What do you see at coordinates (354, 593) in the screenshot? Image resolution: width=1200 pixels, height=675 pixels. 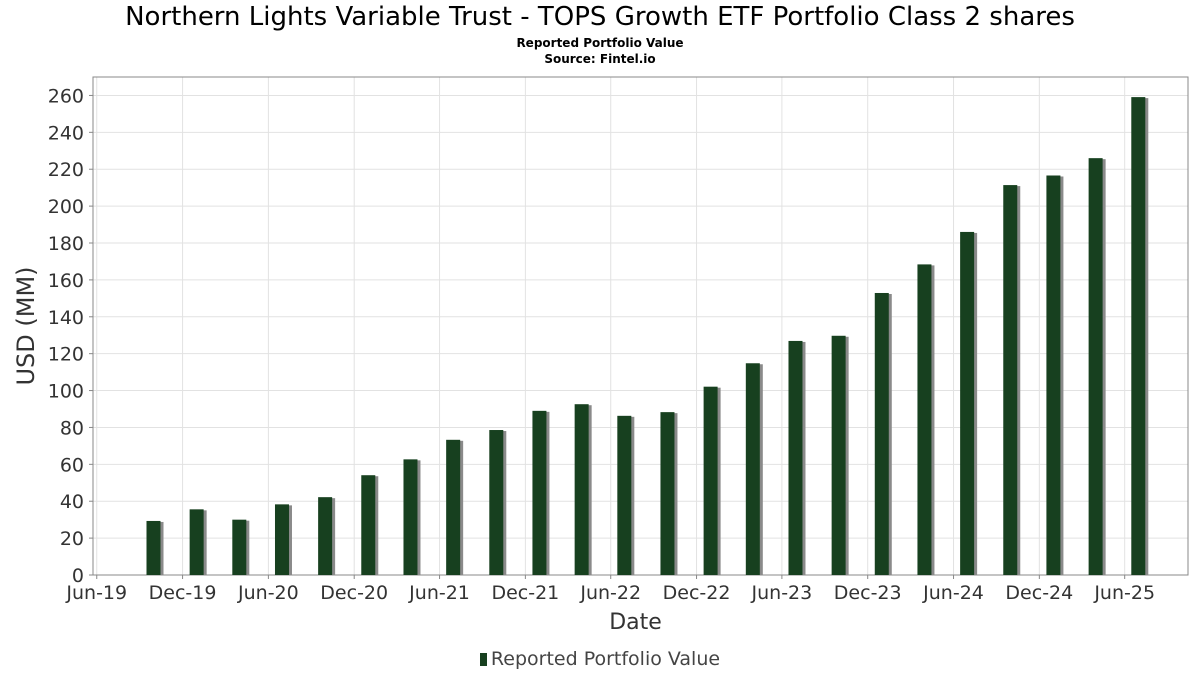 I see `x-tick-label: Dec-20` at bounding box center [354, 593].